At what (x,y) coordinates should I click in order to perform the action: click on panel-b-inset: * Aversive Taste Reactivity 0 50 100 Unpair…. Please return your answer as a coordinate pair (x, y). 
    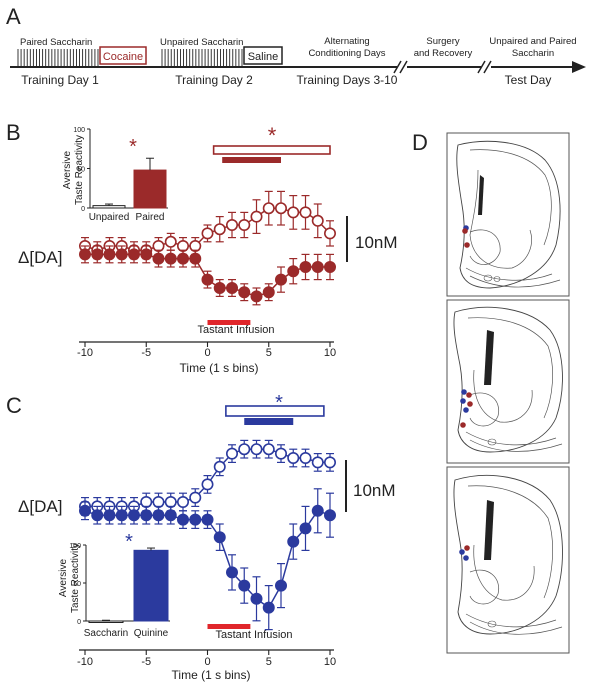
    Looking at the image, I should click on (115, 175).